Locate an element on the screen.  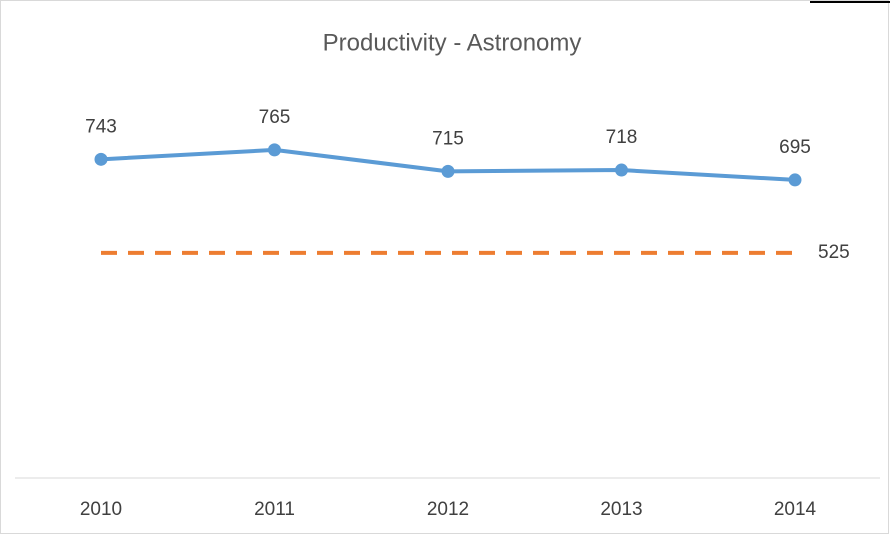
x-tick-label: 2010 is located at coordinates (101, 509).